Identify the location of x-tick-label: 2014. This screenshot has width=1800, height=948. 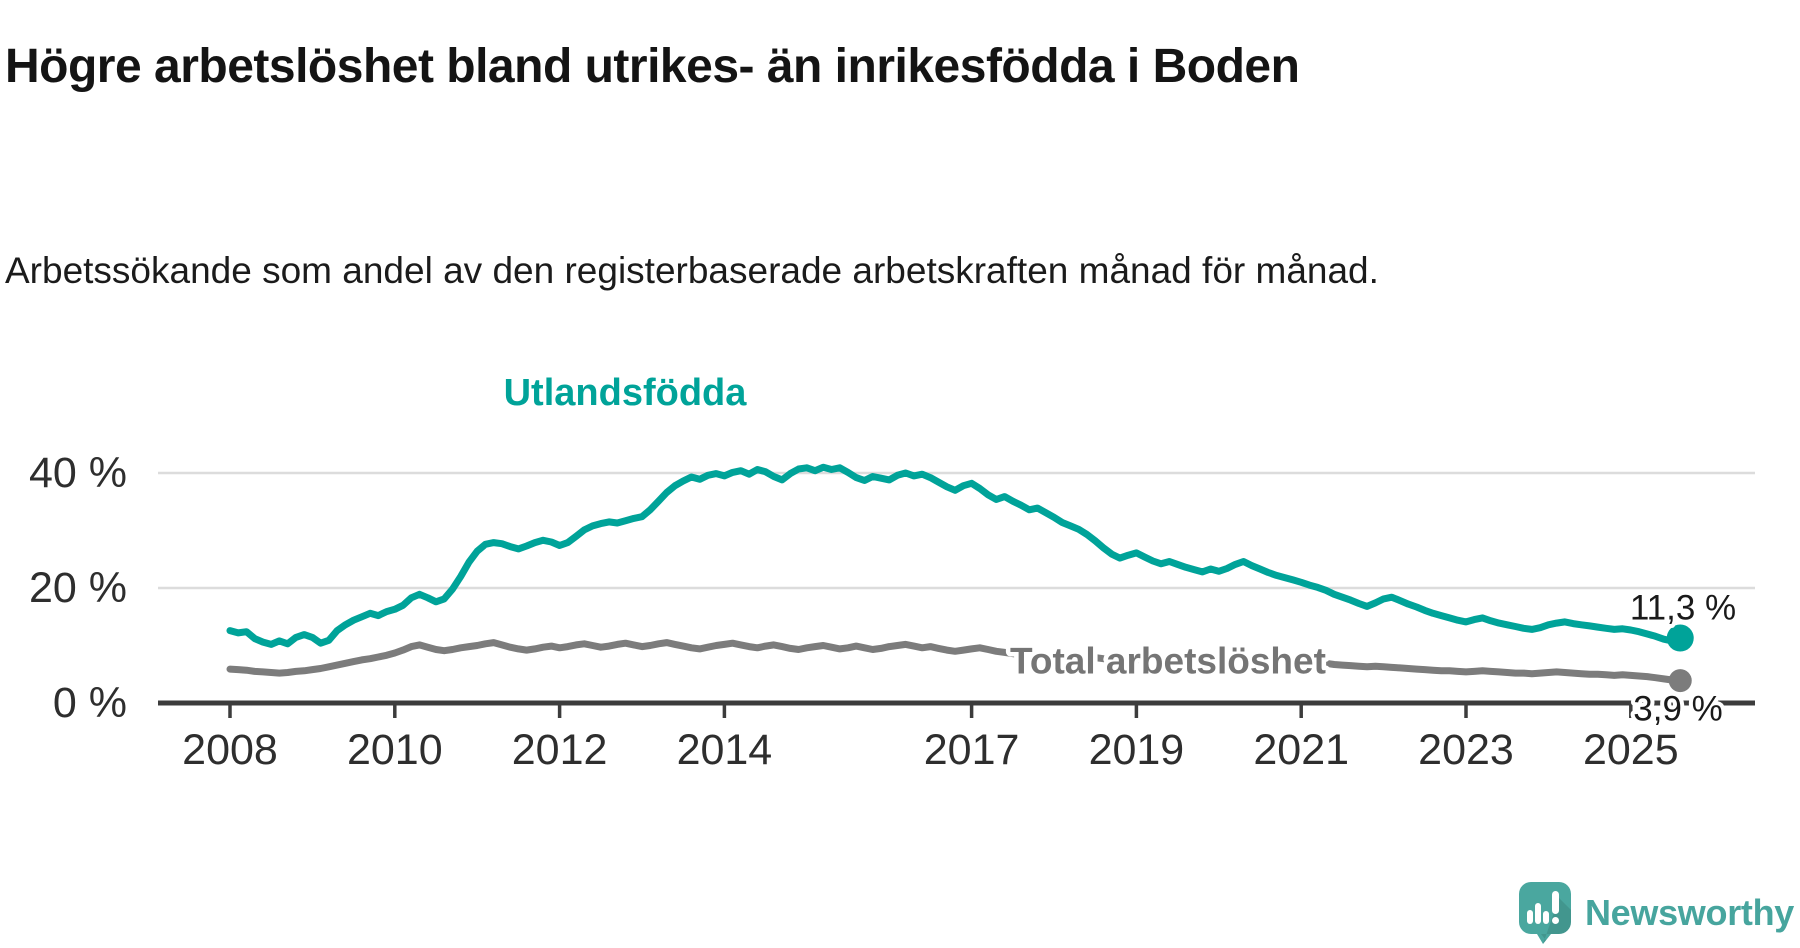
(725, 750).